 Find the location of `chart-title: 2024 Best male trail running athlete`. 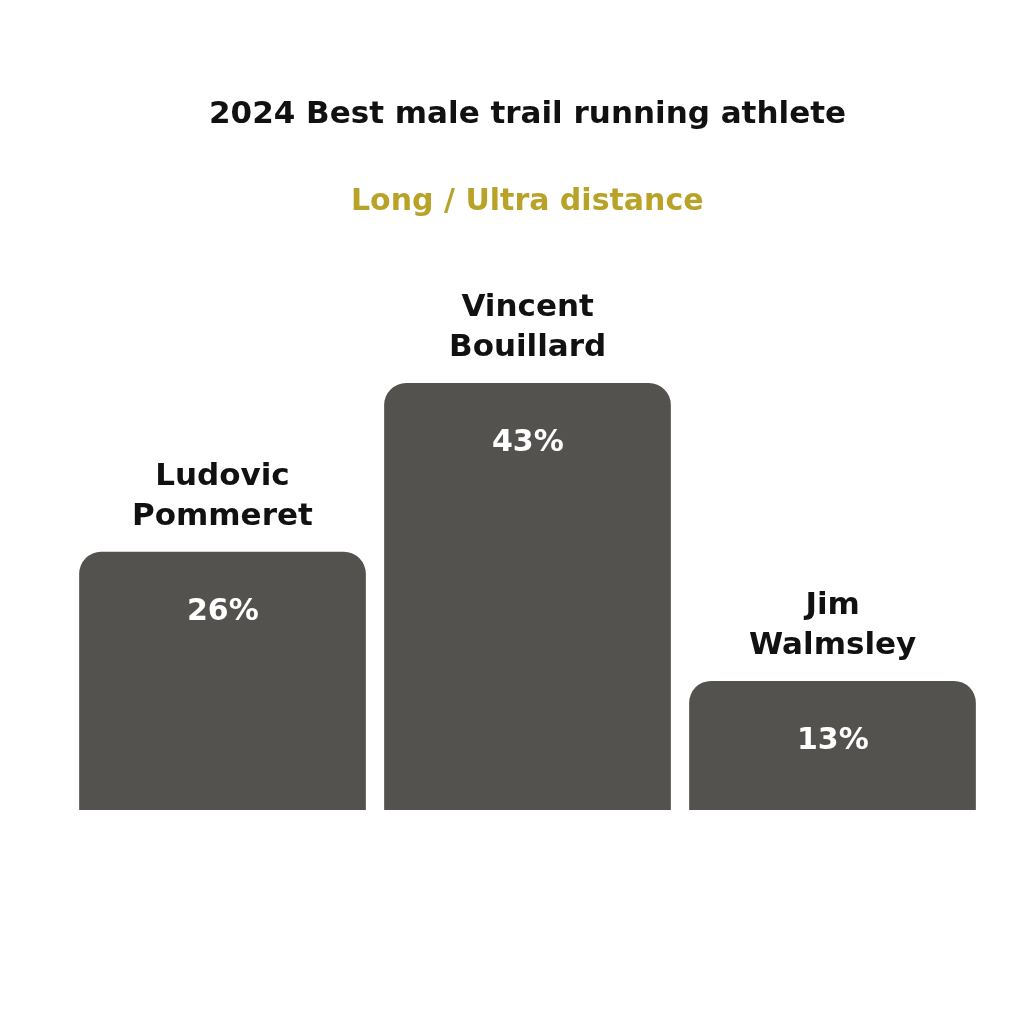

chart-title: 2024 Best male trail running athlete is located at coordinates (527, 111).